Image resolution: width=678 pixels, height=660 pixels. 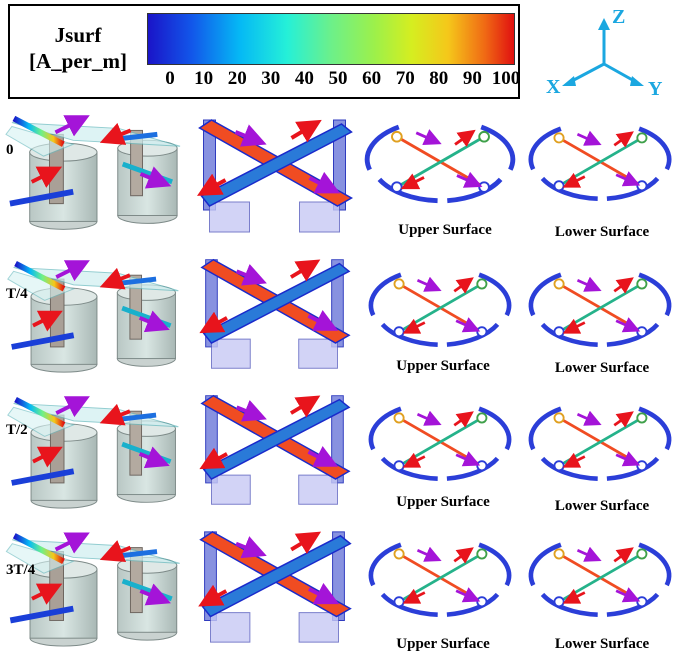 What do you see at coordinates (17, 430) in the screenshot?
I see `time-label: T/2` at bounding box center [17, 430].